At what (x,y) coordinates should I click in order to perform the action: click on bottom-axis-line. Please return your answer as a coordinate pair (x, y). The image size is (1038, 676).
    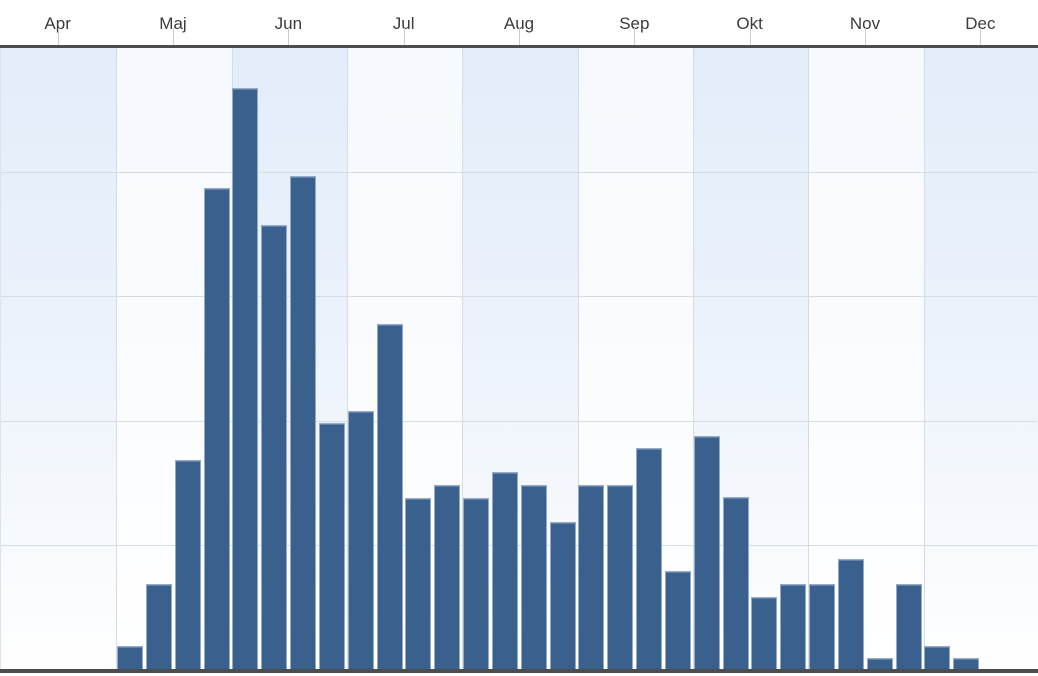
    Looking at the image, I should click on (519, 671).